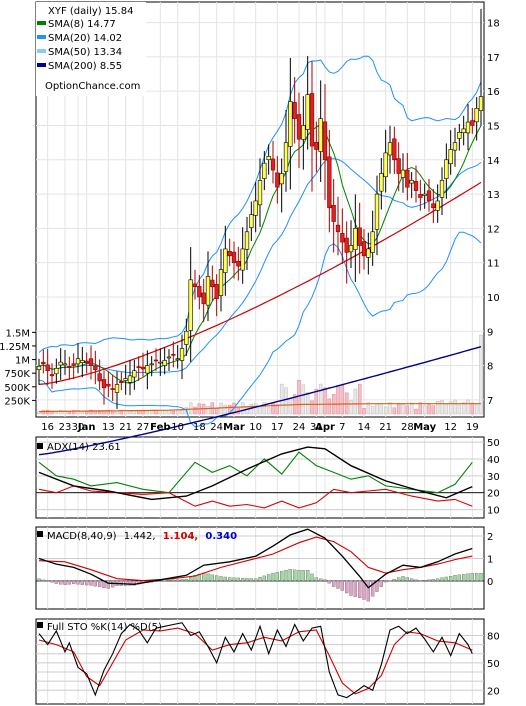 This screenshot has height=706, width=526. Describe the element at coordinates (92, 86) in the screenshot. I see `source-label: OptionChance.com` at that location.